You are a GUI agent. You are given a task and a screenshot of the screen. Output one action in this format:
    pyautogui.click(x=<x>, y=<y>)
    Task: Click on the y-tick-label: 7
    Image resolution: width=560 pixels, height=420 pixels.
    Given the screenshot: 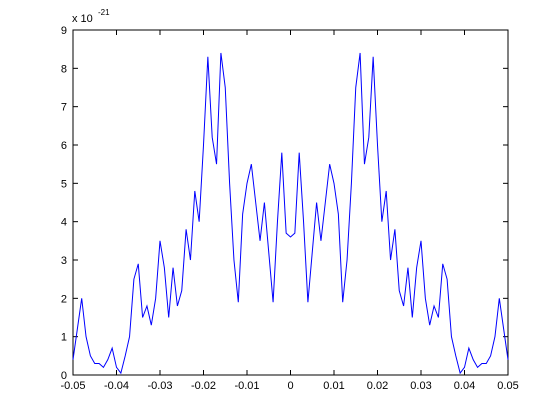 What is the action you would take?
    pyautogui.click(x=64, y=108)
    